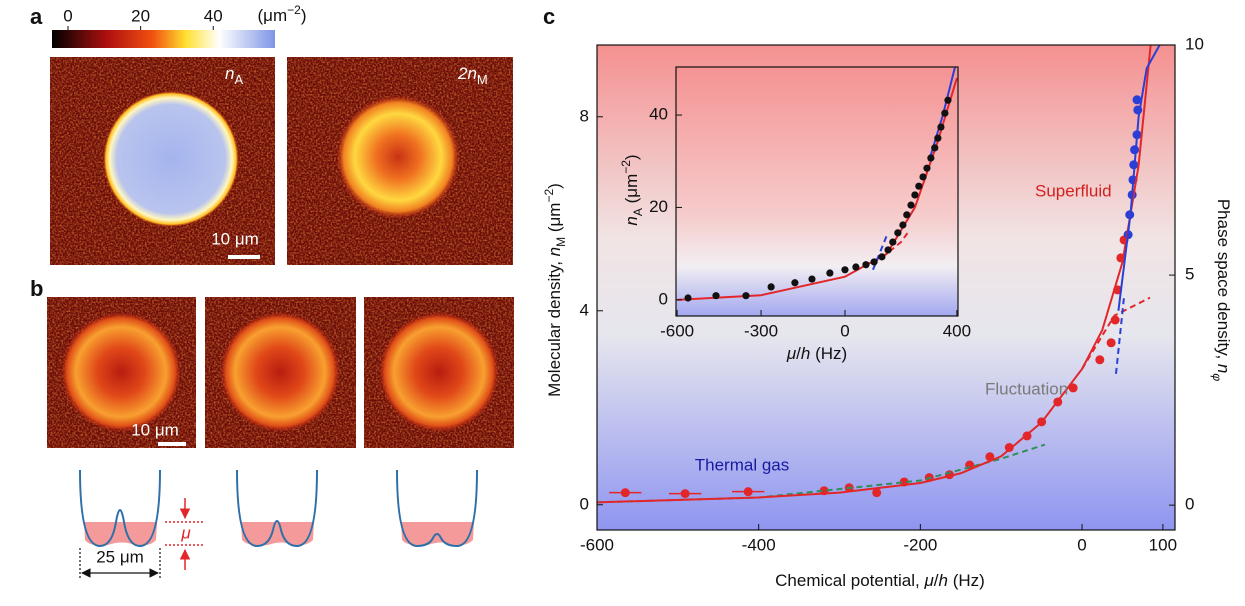 The width and height of the screenshot is (1245, 606). I want to click on x-axis-label: Chemical potential, μ/h (Hz), so click(880, 580).